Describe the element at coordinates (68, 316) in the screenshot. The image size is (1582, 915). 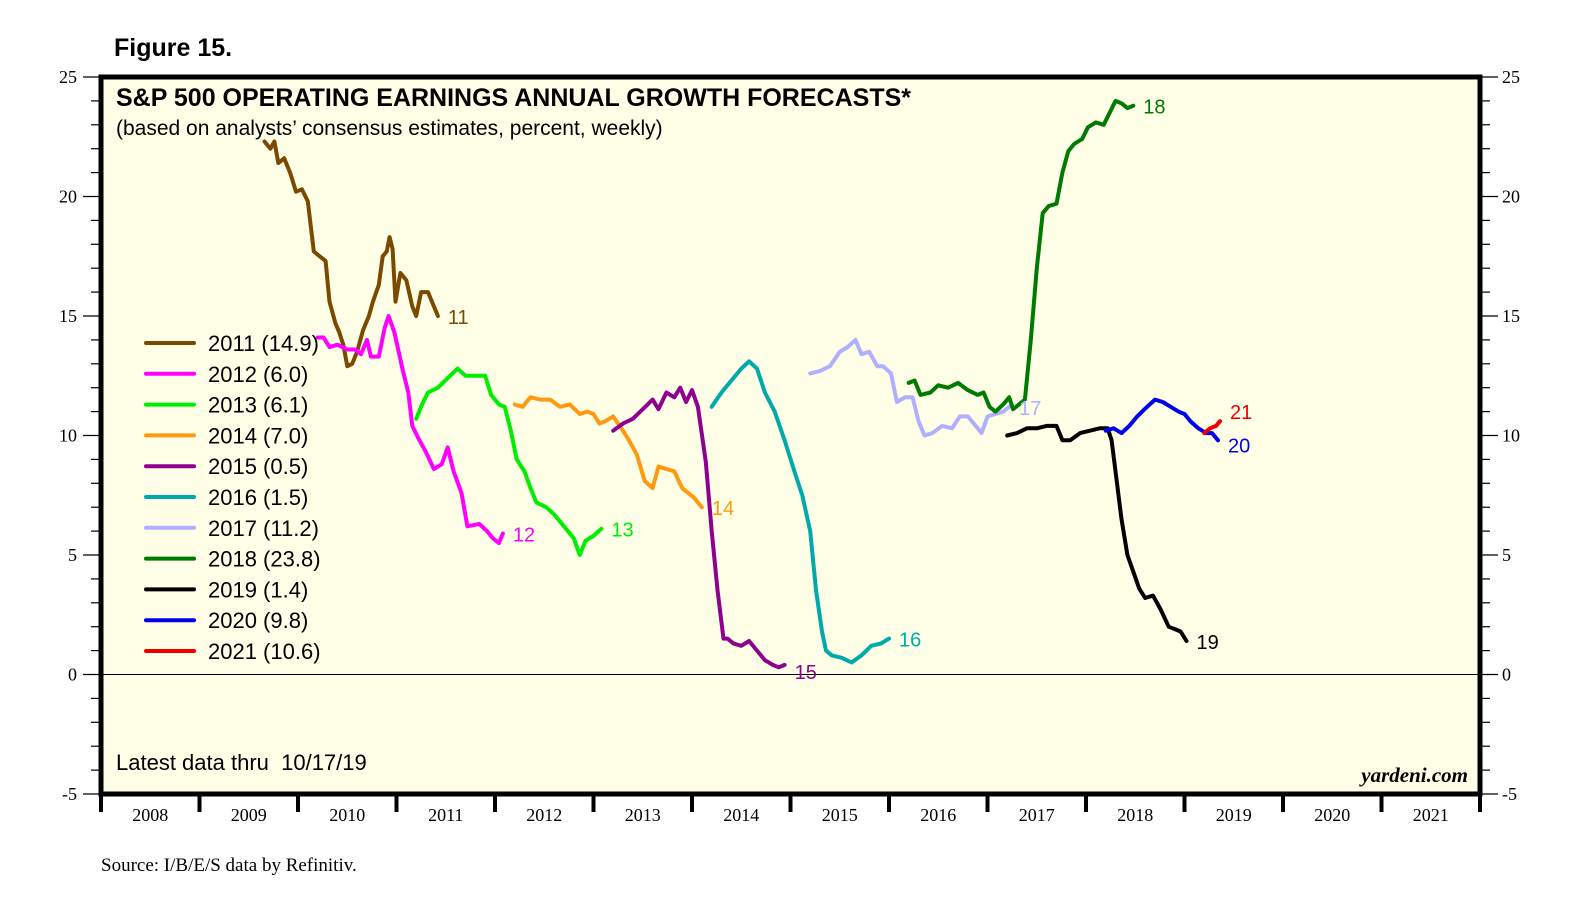
I see `y-tick-label-left: 15` at that location.